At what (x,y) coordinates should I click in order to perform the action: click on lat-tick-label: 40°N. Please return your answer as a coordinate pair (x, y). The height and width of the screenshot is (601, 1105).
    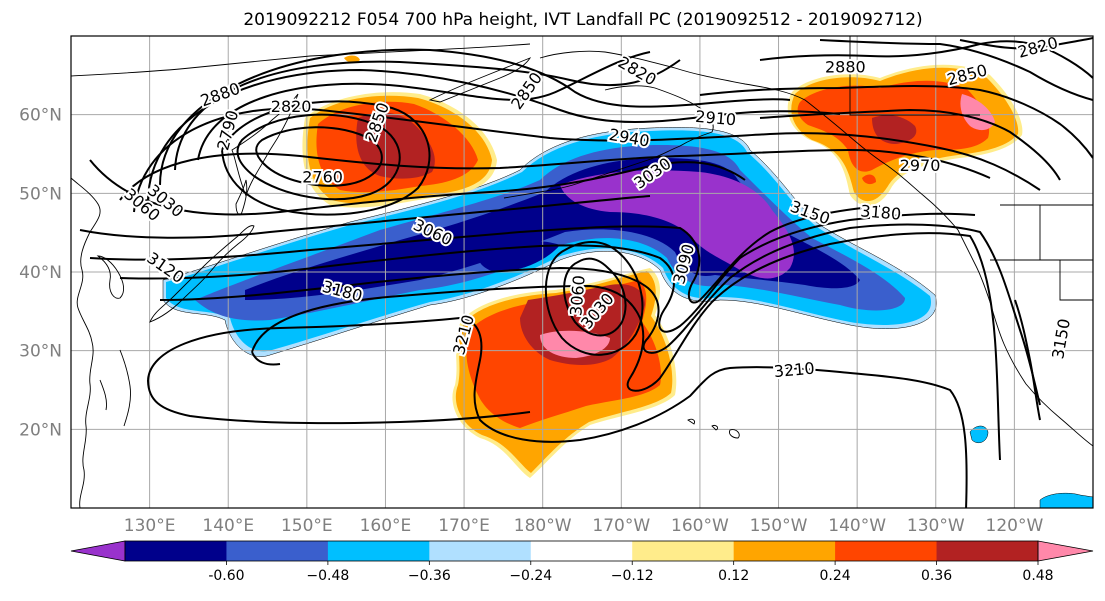
    Looking at the image, I should click on (40, 273).